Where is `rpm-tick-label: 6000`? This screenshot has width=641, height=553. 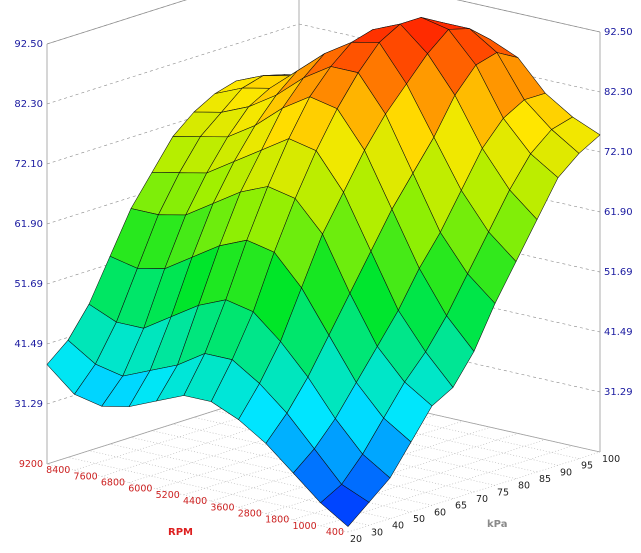
rpm-tick-label: 6000 is located at coordinates (140, 489).